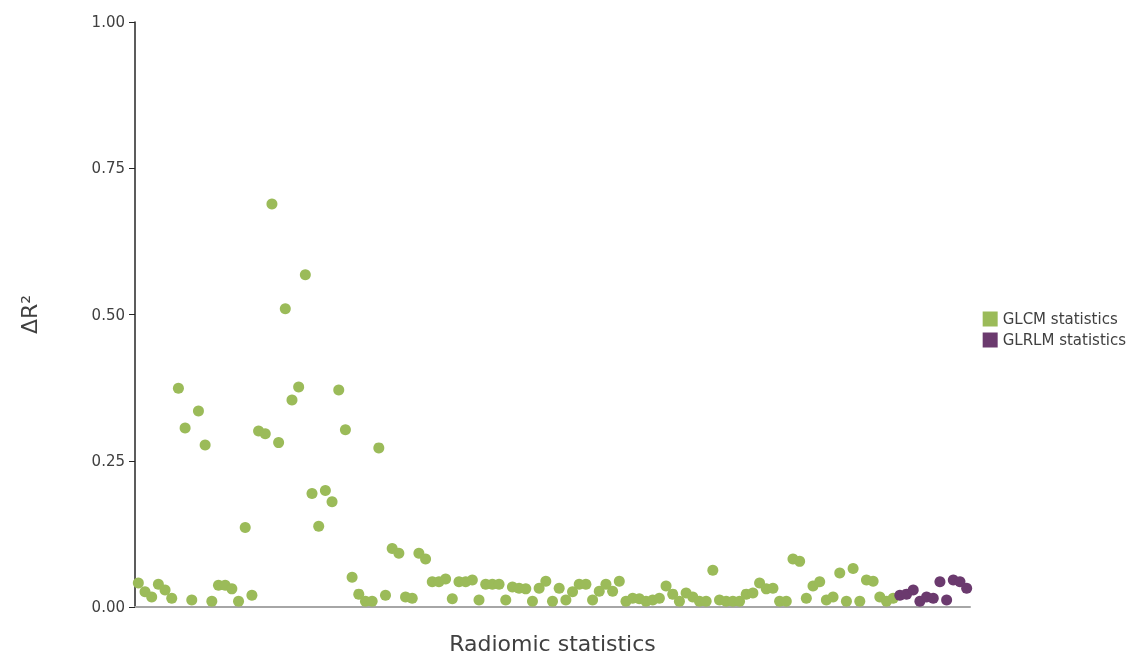 This screenshot has width=1139, height=659. I want to click on y-tick-label: 1.00, so click(108, 22).